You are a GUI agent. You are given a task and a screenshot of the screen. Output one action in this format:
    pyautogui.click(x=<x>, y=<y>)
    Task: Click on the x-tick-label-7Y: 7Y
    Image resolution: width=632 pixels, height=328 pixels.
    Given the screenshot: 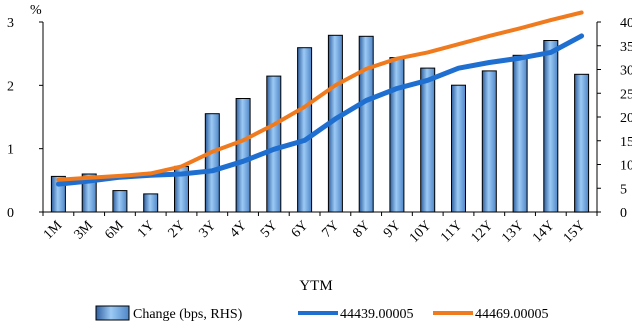 What is the action you would take?
    pyautogui.click(x=331, y=229)
    